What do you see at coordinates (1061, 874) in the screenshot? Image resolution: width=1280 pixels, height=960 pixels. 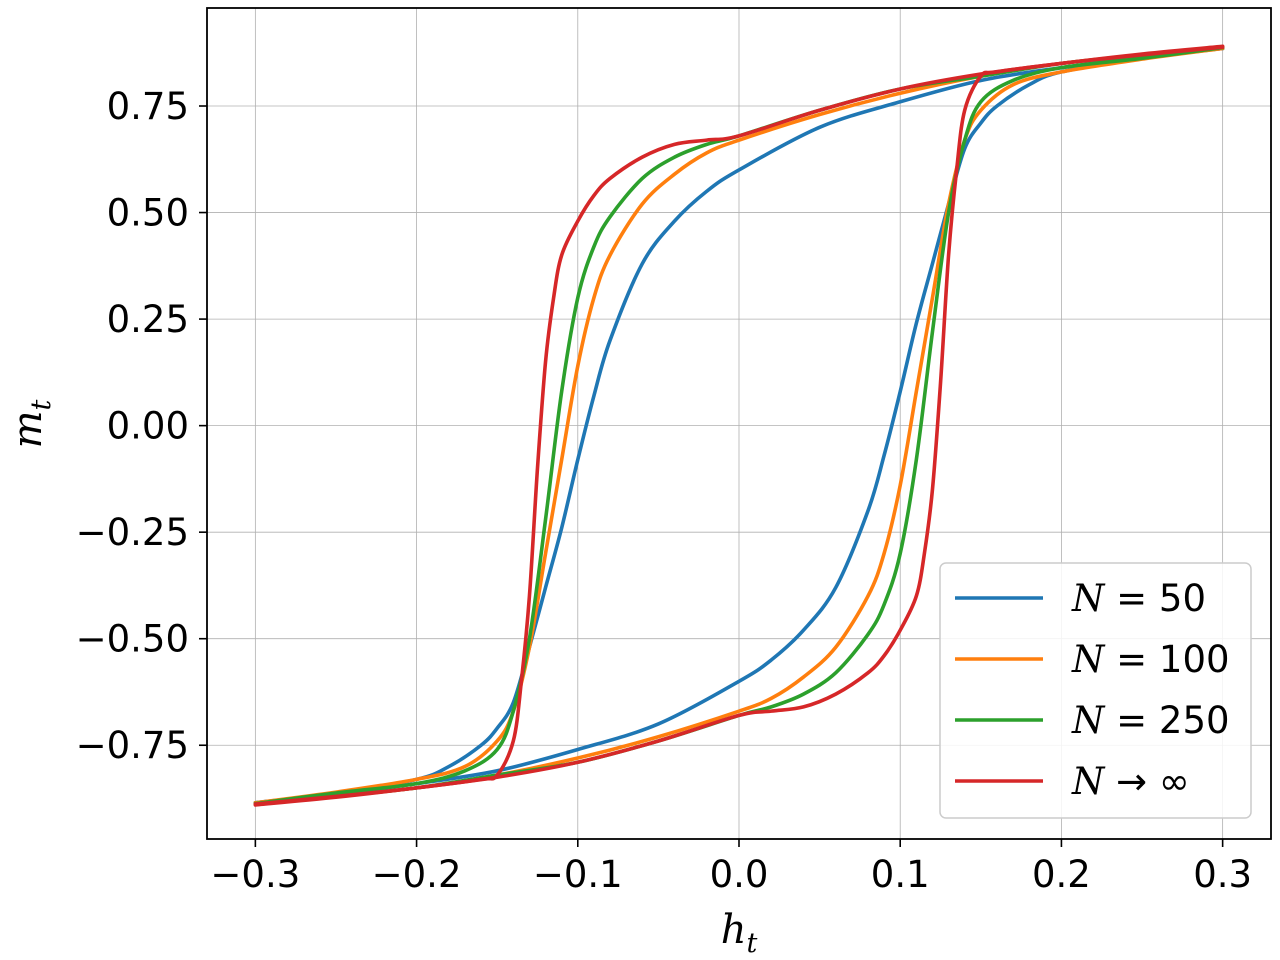 I see `x-tick-label: 0.2` at bounding box center [1061, 874].